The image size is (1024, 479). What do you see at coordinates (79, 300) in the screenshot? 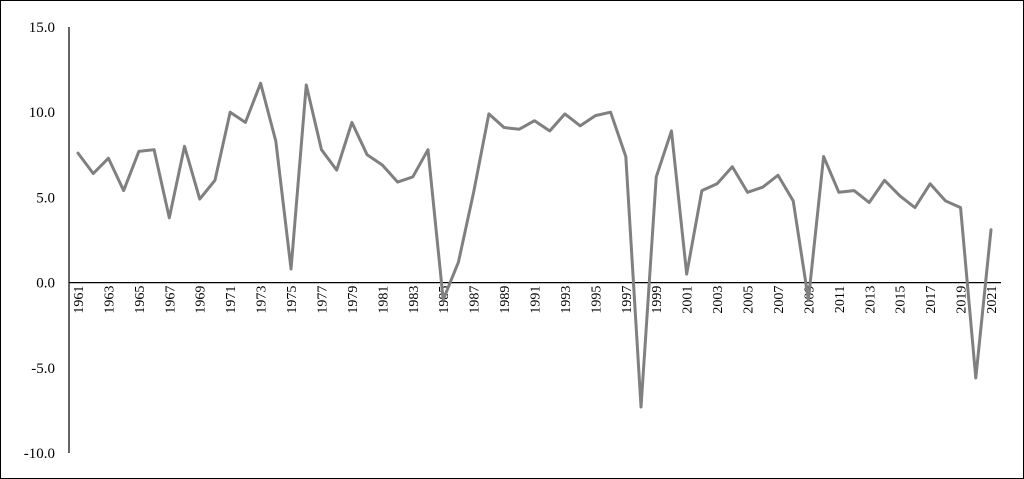
I see `x-tick-label: 1961` at bounding box center [79, 300].